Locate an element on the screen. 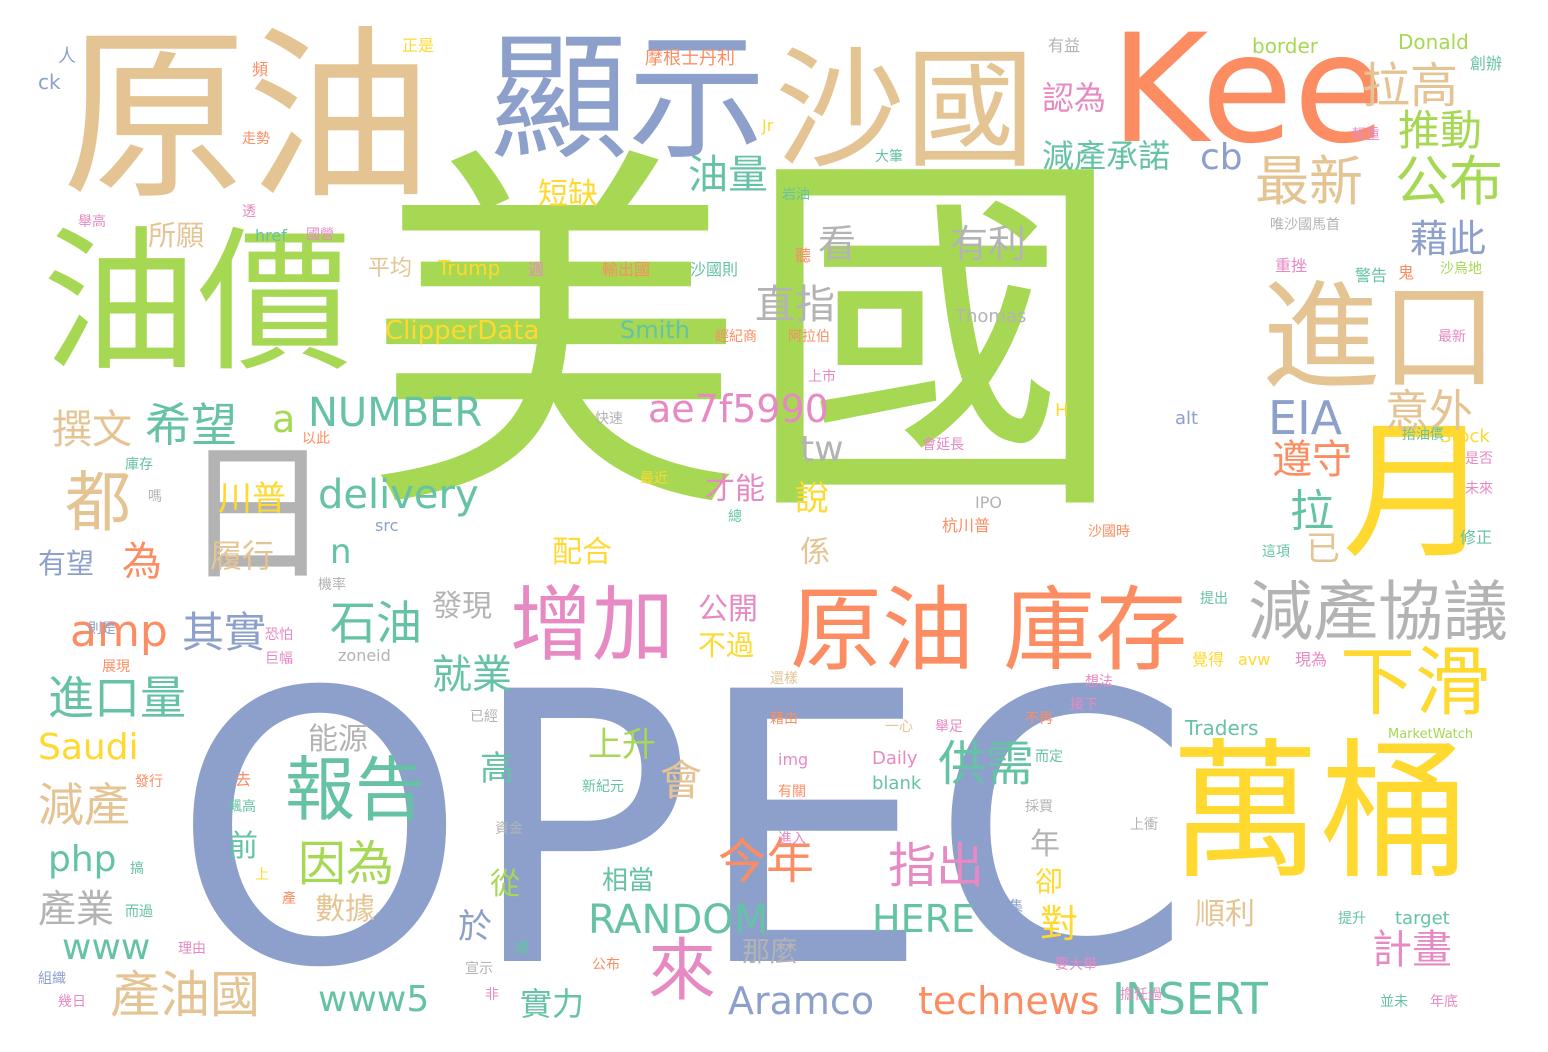 The image size is (1548, 1052). word-insert: INSERT is located at coordinates (1190, 999).